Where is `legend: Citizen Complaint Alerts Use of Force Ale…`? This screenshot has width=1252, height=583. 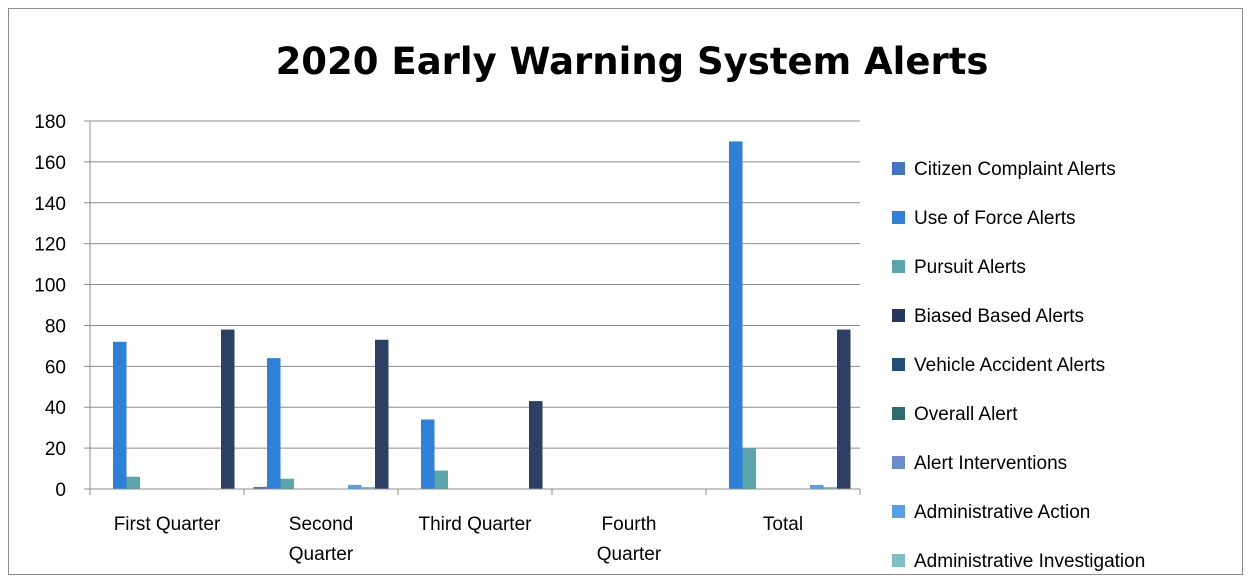 legend: Citizen Complaint Alerts Use of Force Ale… is located at coordinates (1018, 365).